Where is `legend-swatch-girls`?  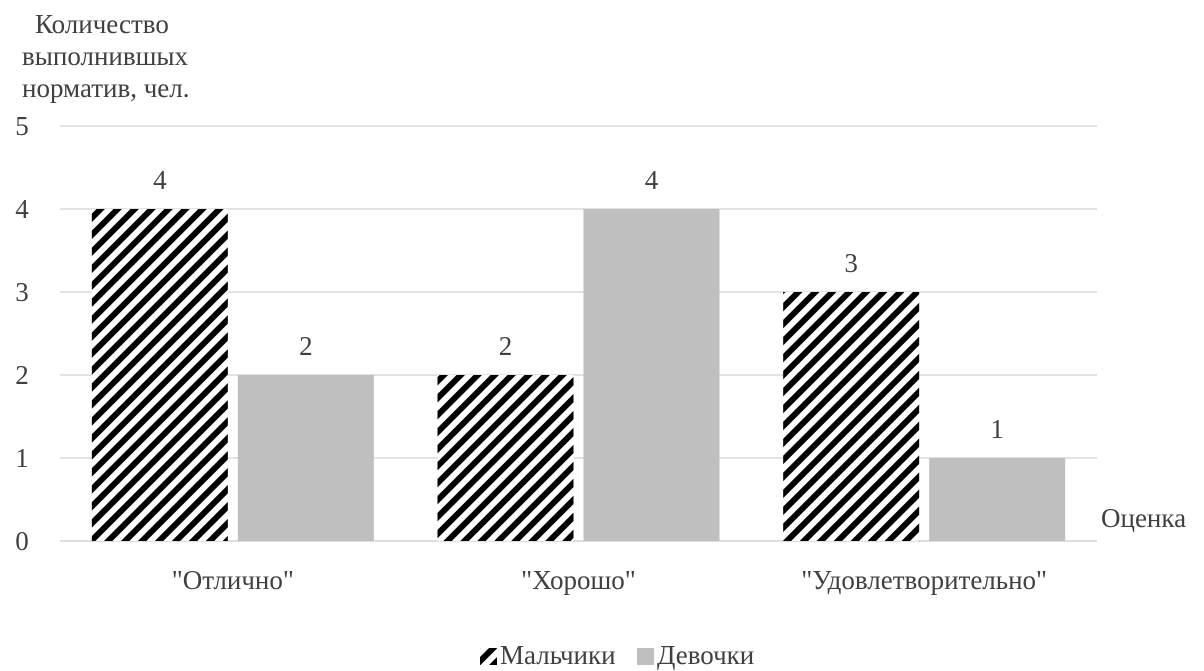 legend-swatch-girls is located at coordinates (645, 656).